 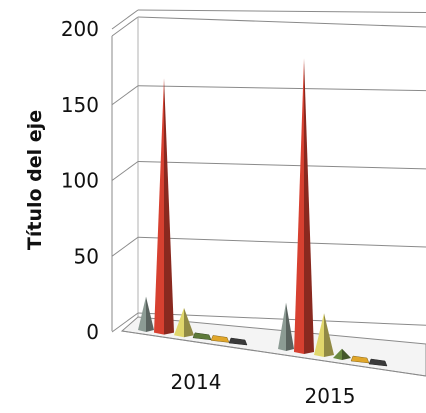 I want to click on y-tick-label: 200, so click(x=80, y=29).